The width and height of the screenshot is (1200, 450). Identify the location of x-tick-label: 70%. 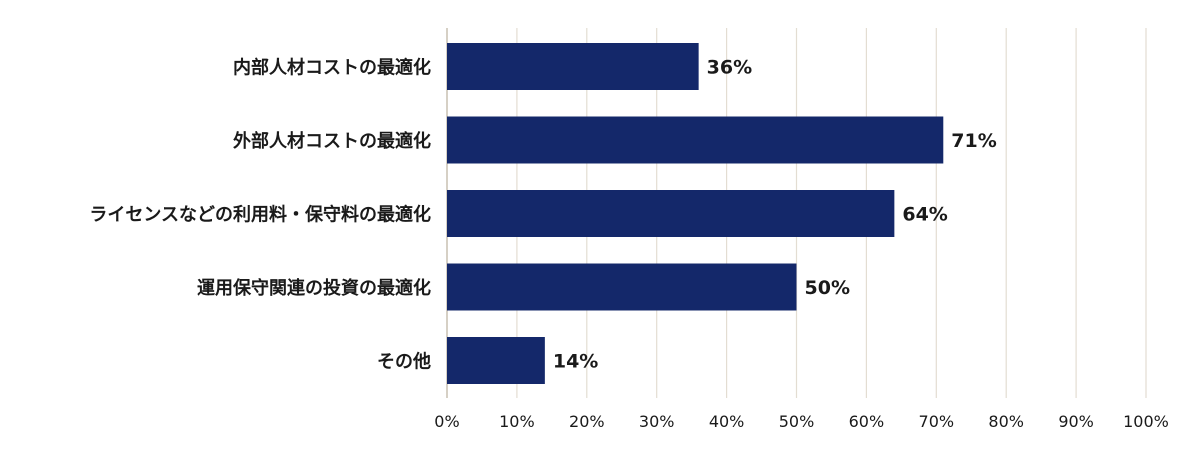
(937, 421).